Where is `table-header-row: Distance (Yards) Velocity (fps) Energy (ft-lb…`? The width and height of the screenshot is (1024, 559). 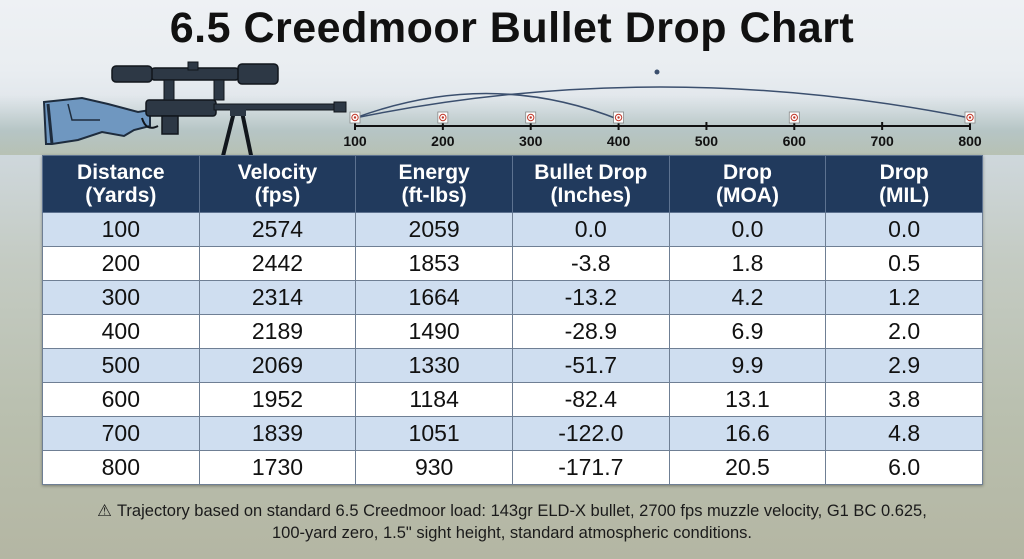
table-header-row: Distance (Yards) Velocity (fps) Energy (ft-lb… is located at coordinates (512, 184).